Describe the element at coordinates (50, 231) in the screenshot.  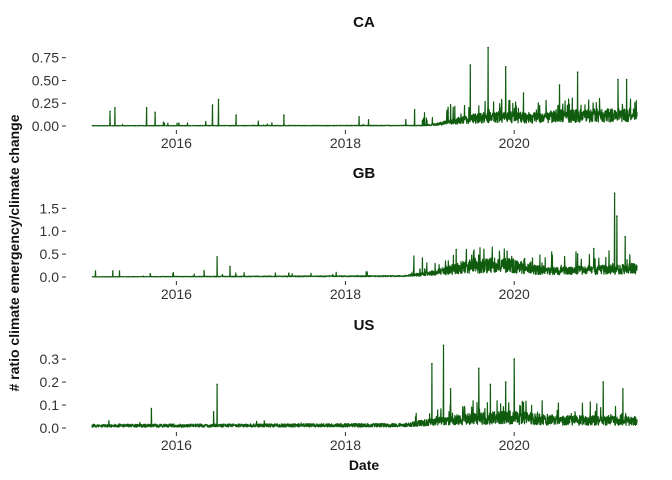
I see `y-tick-label: 1.0` at that location.